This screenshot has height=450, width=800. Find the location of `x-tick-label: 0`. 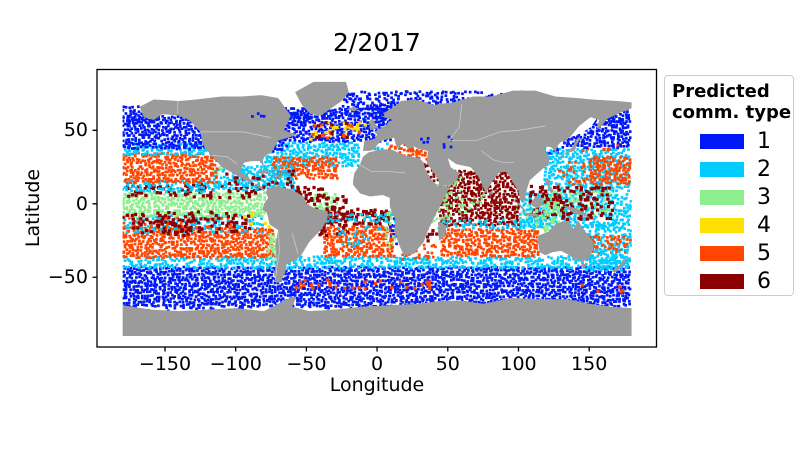

x-tick-label: 0 is located at coordinates (377, 364).